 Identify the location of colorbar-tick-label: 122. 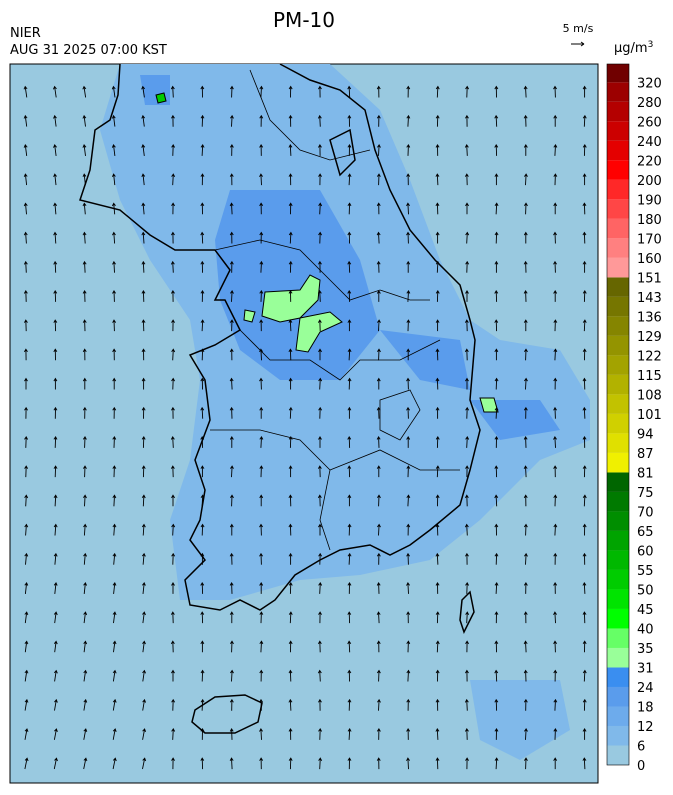
(649, 356).